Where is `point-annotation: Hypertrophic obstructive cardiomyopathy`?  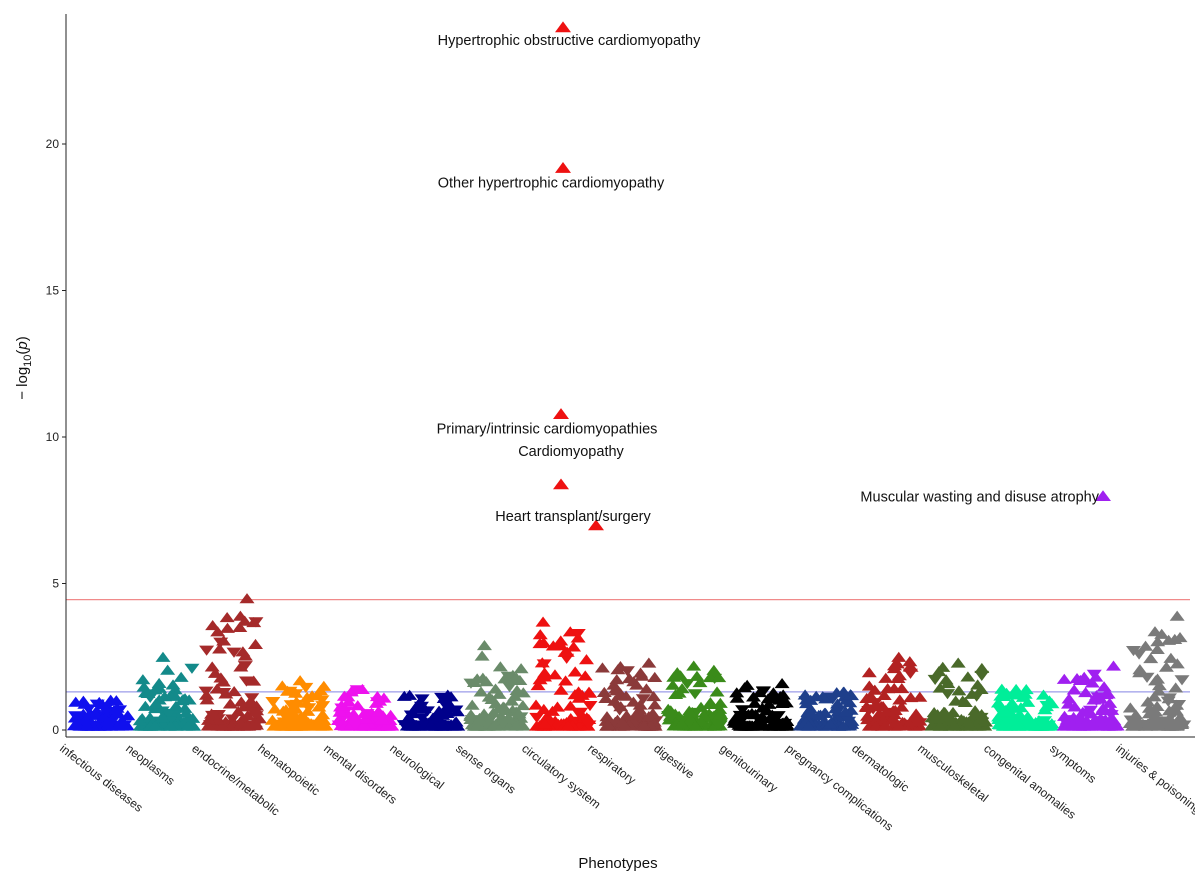
point-annotation: Hypertrophic obstructive cardiomyopathy is located at coordinates (569, 41).